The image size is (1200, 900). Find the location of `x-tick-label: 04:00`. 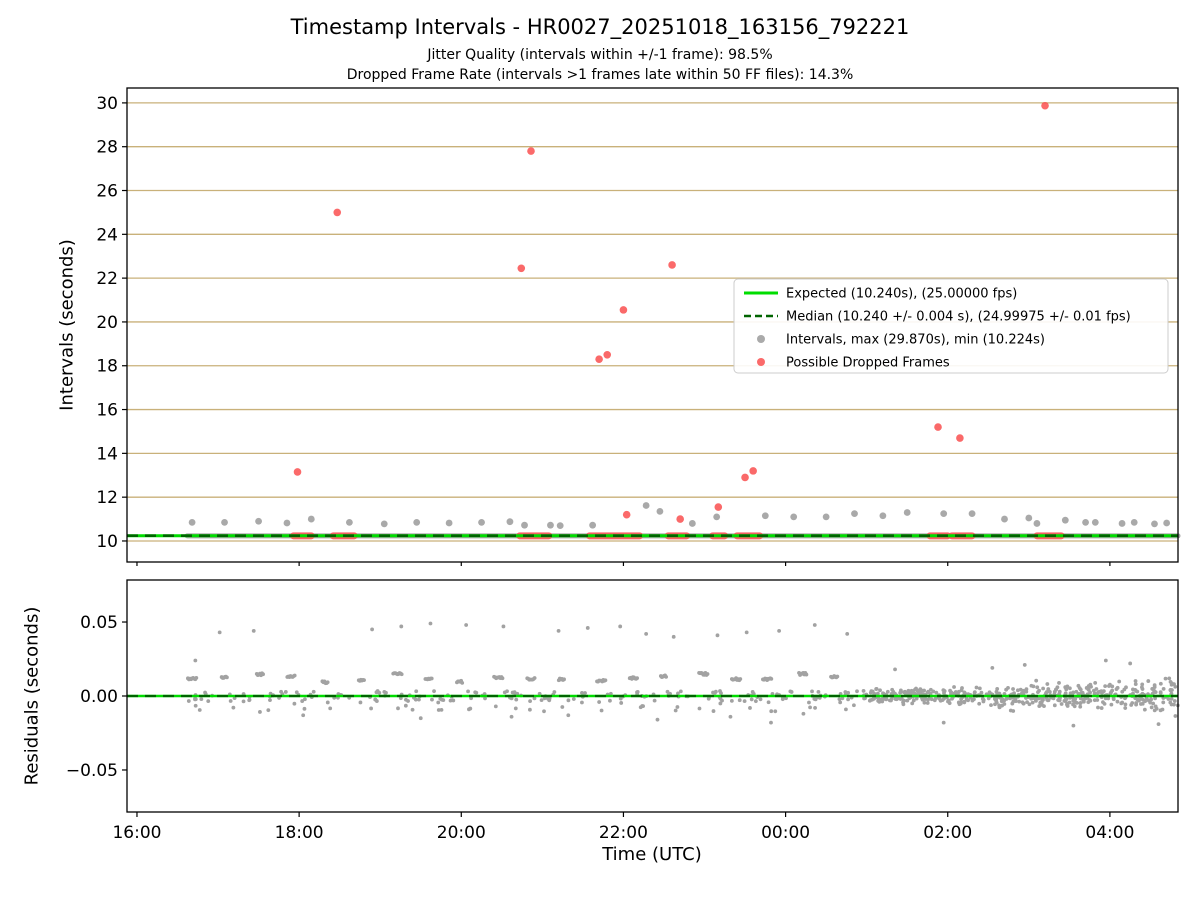

x-tick-label: 04:00 is located at coordinates (1109, 833).